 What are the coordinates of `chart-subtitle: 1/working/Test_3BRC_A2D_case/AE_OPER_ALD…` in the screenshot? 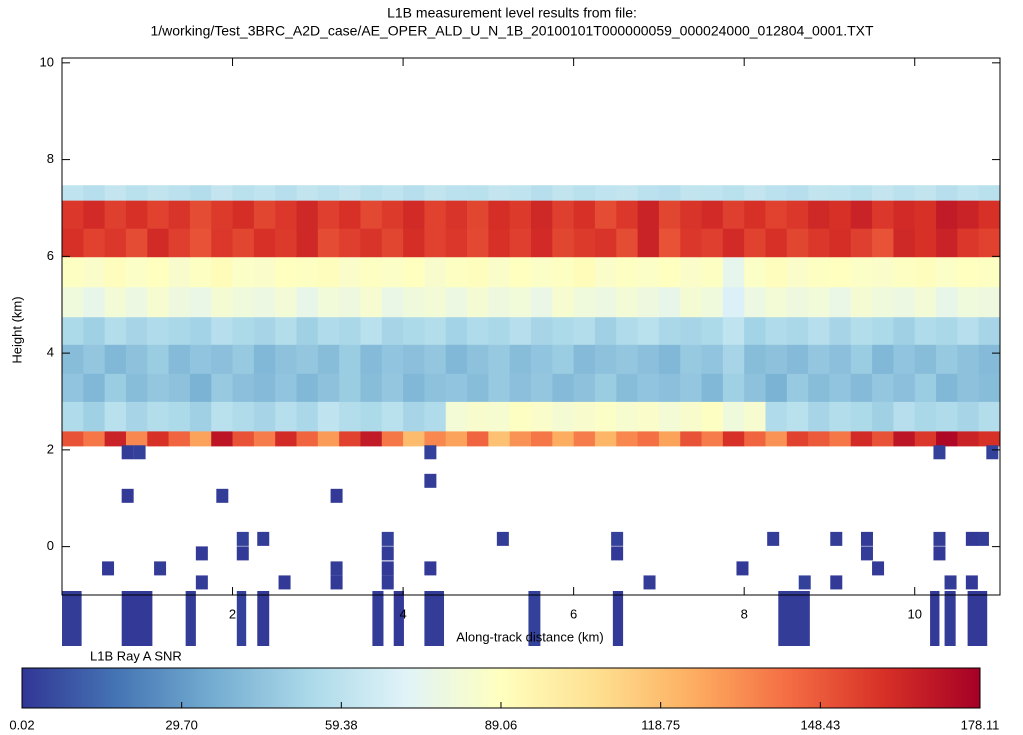 It's located at (512, 31).